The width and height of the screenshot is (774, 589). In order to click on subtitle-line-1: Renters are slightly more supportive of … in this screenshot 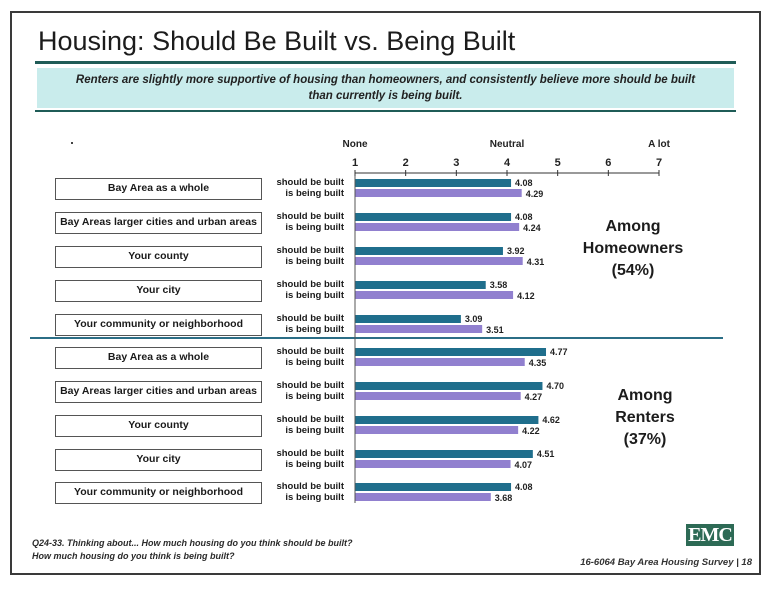, I will do `click(385, 80)`.